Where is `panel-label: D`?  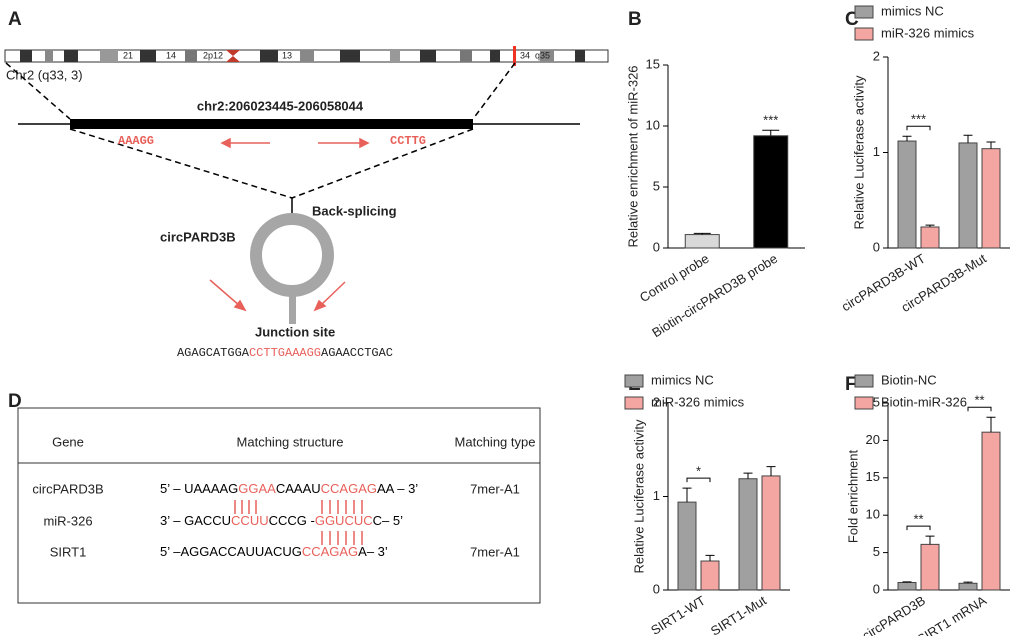
panel-label: D is located at coordinates (15, 401).